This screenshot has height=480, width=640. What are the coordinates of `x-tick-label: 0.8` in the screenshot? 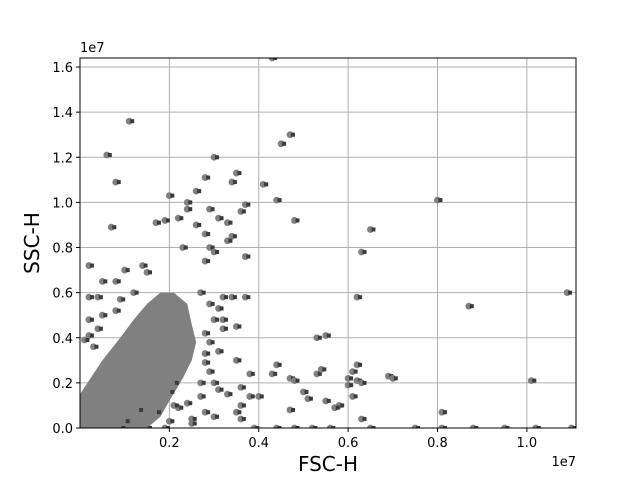 It's located at (437, 443).